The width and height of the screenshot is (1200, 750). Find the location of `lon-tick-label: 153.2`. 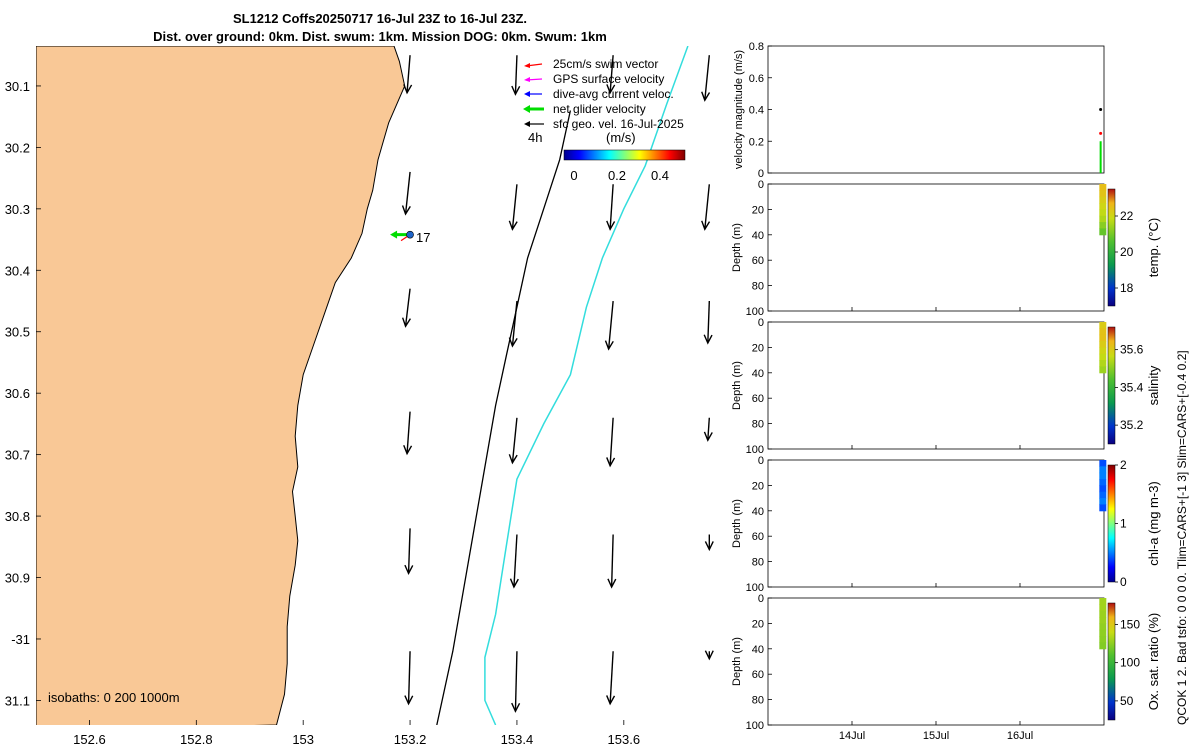

lon-tick-label: 153.2 is located at coordinates (410, 739).